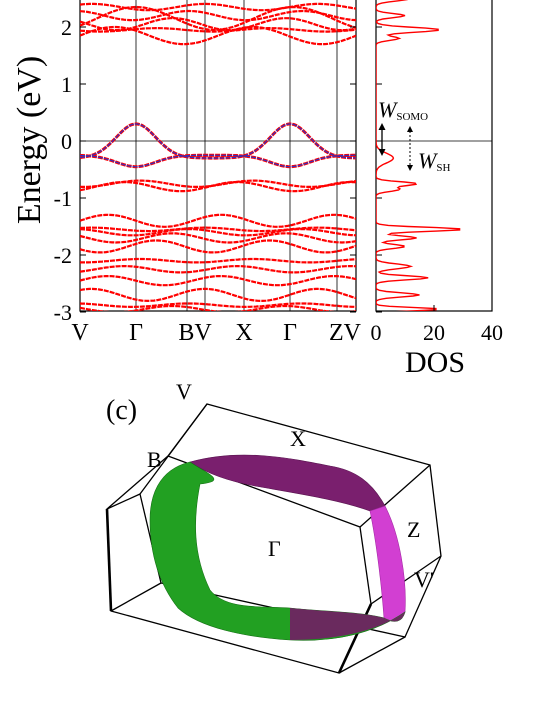 The image size is (545, 705). What do you see at coordinates (63, 312) in the screenshot?
I see `energy-tick-label: -3` at bounding box center [63, 312].